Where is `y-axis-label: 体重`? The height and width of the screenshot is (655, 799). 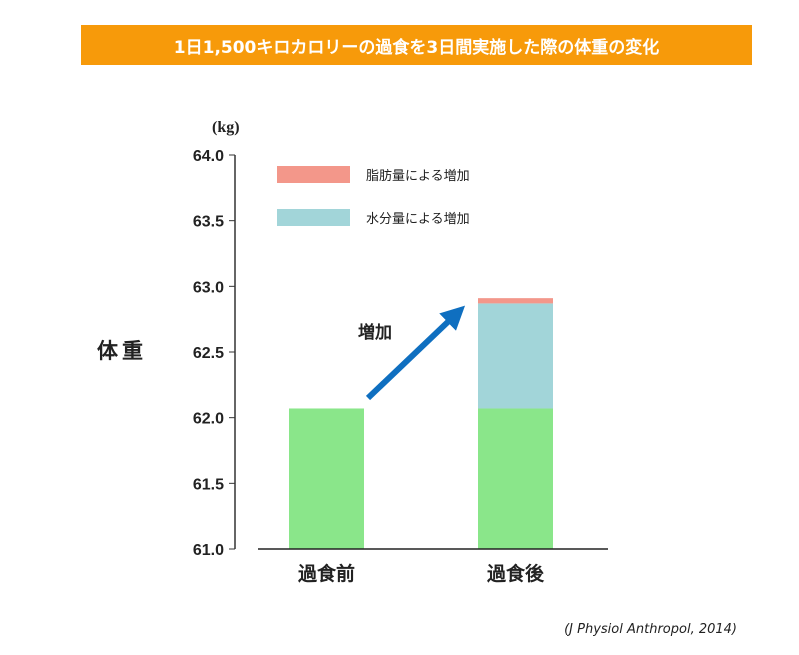
y-axis-label: 体重 is located at coordinates (122, 351).